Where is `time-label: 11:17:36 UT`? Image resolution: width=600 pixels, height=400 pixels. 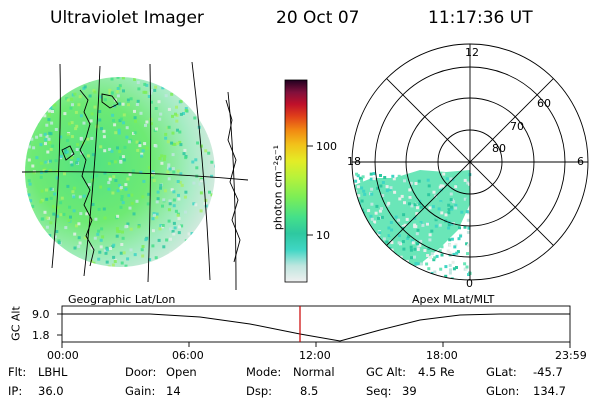 time-label: 11:17:36 UT is located at coordinates (480, 18).